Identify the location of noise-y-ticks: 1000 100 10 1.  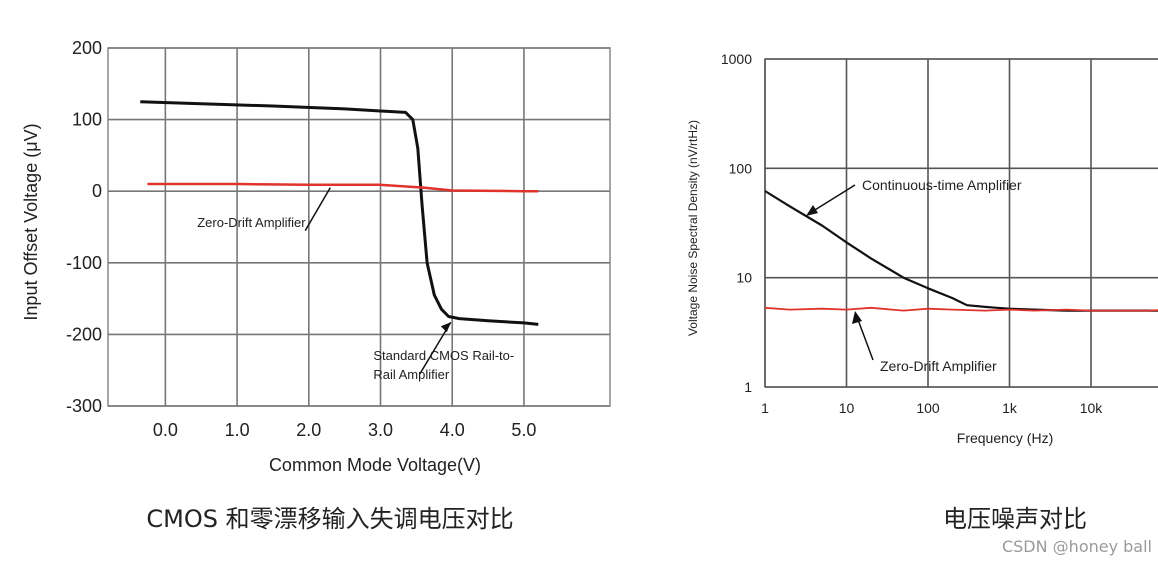
(736, 223).